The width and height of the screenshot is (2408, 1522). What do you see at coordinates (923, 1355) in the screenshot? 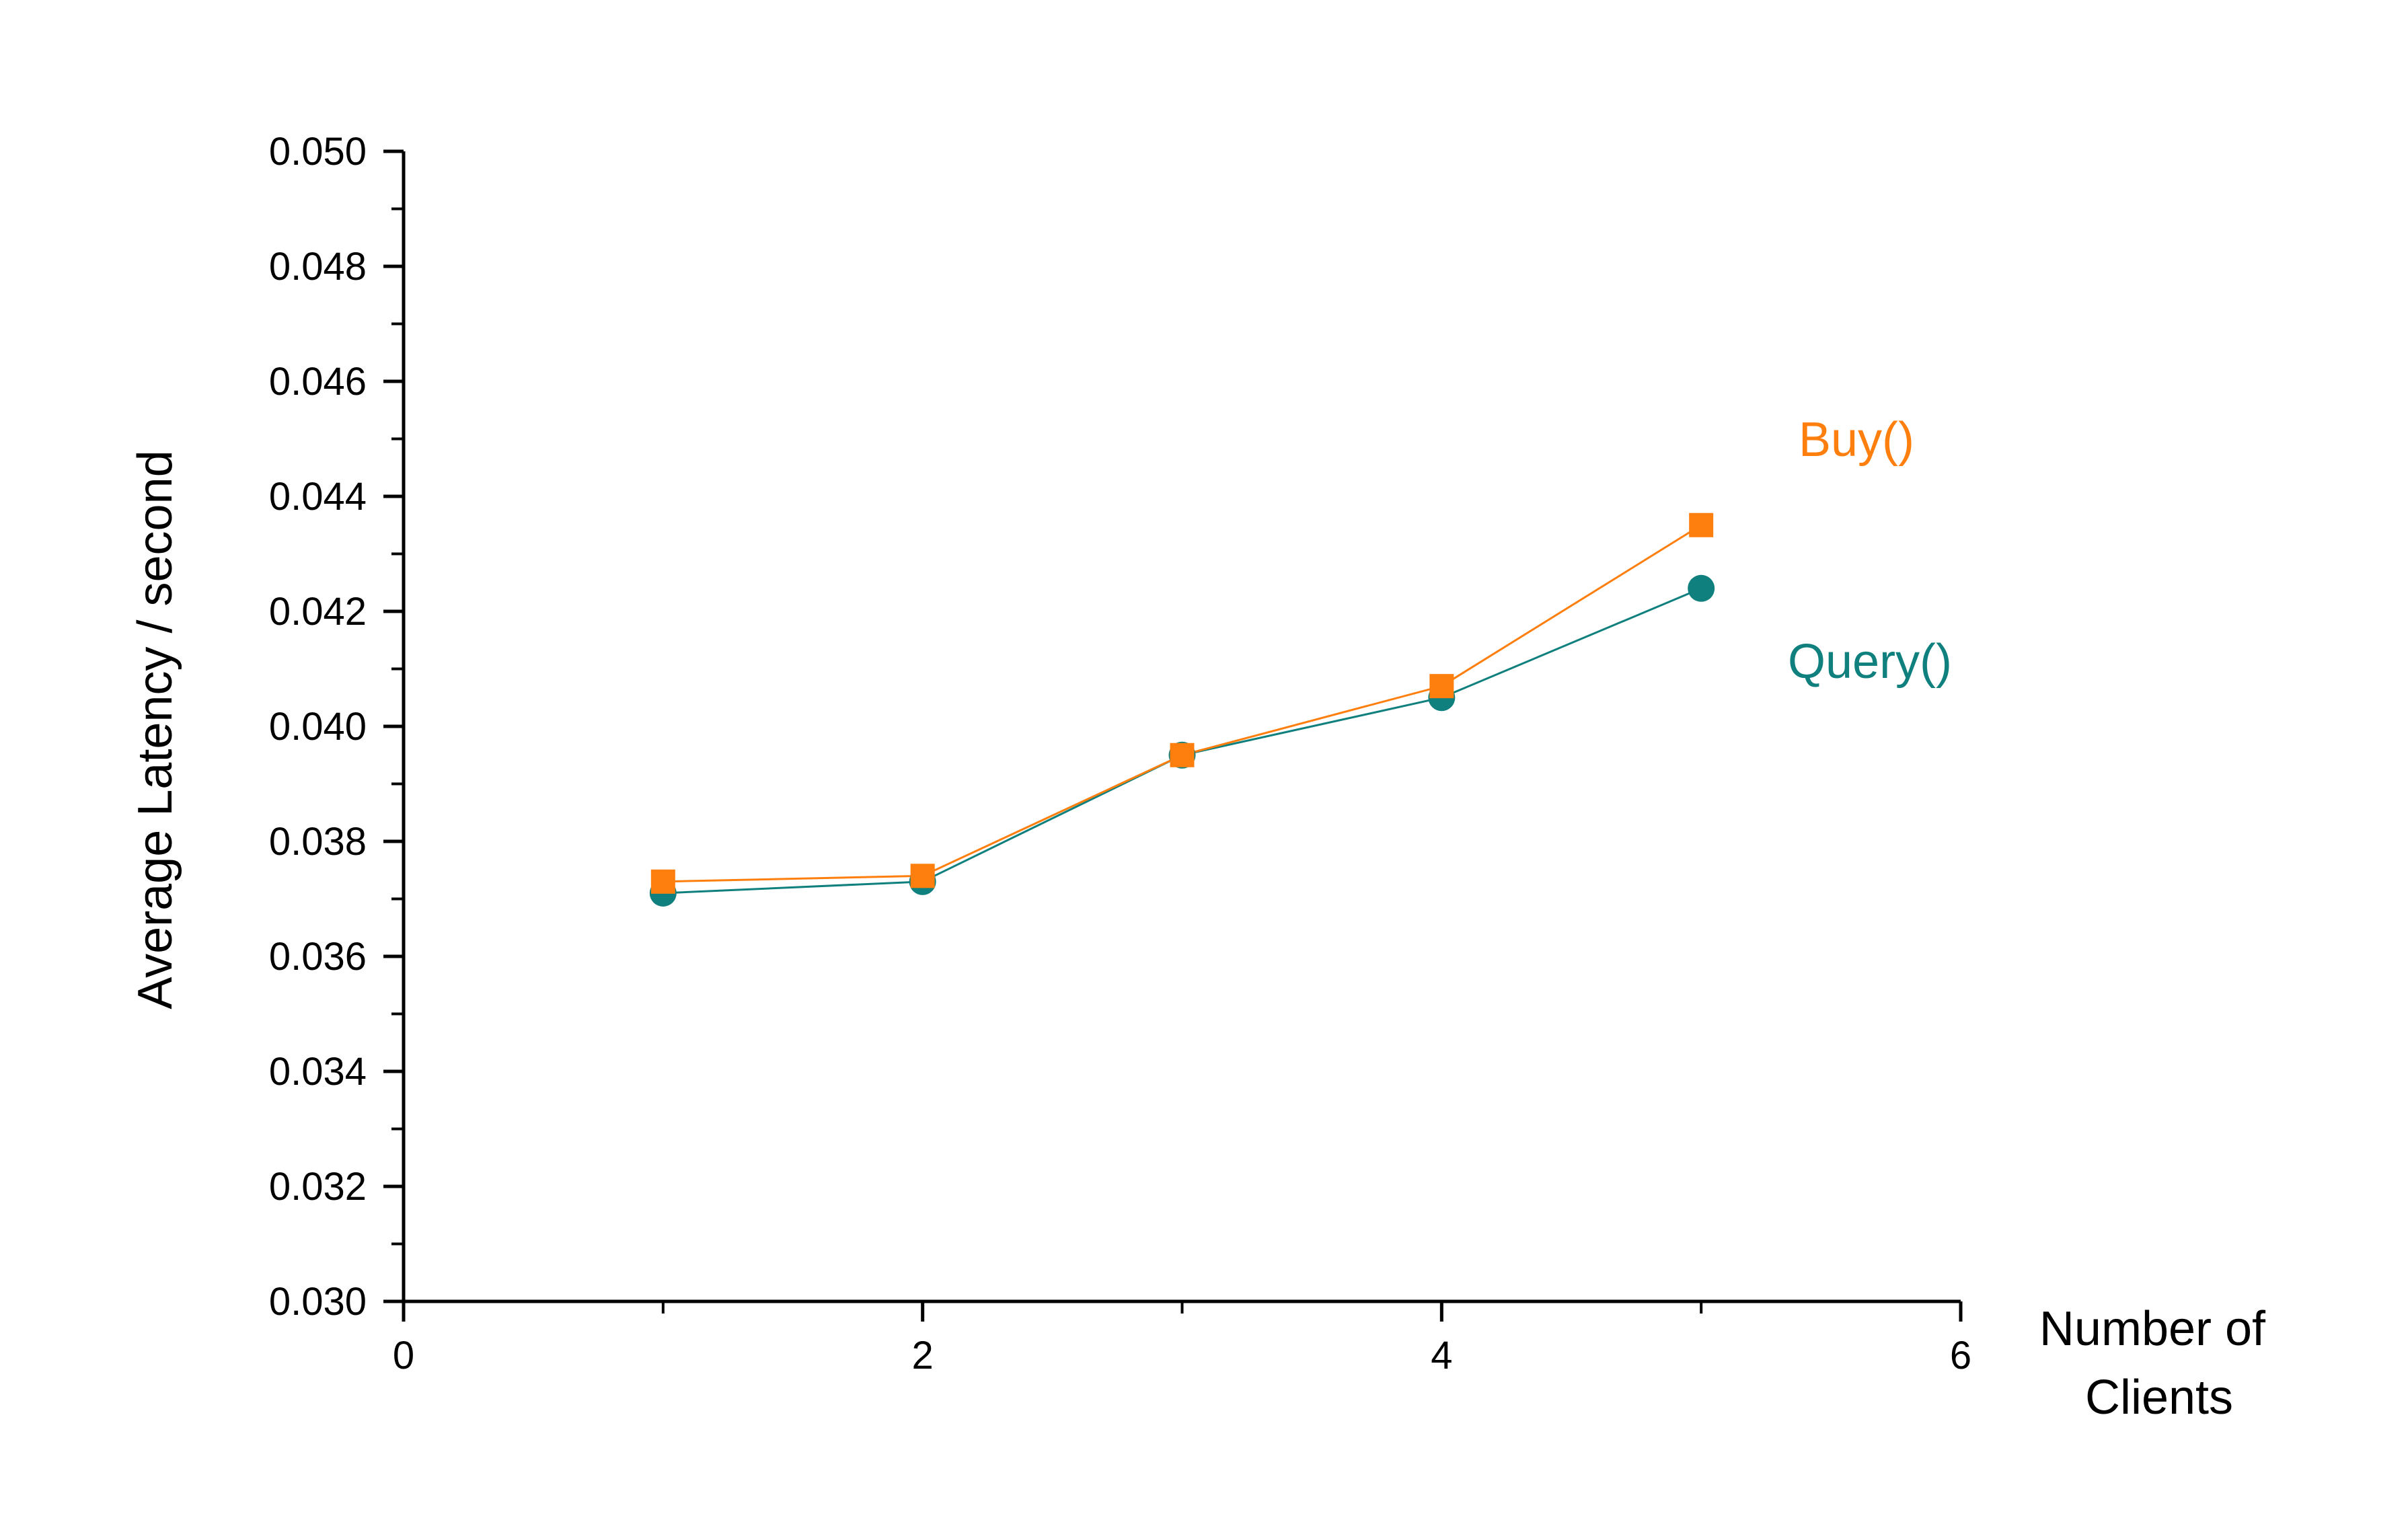
I see `x-tick-label: 2` at bounding box center [923, 1355].